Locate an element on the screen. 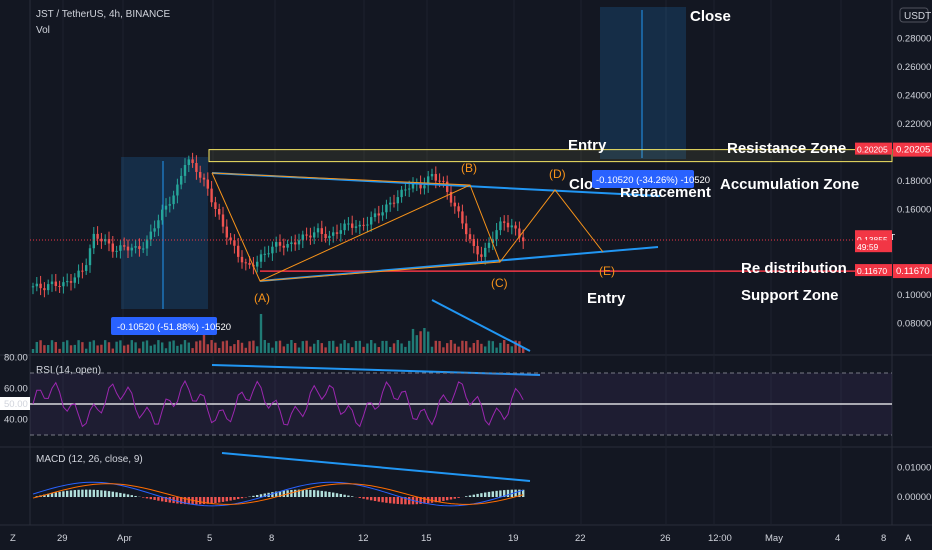 The width and height of the screenshot is (932, 550). auto-scale-icon: A is located at coordinates (908, 538).